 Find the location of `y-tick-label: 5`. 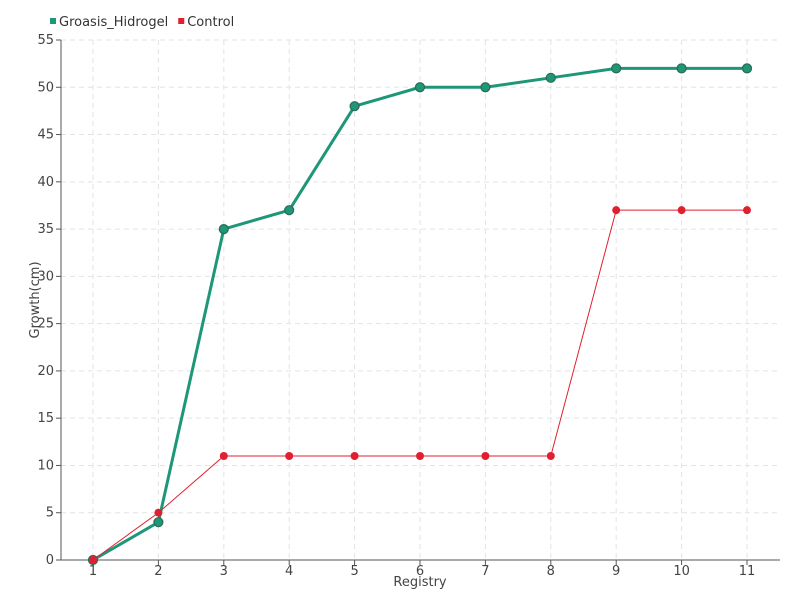

y-tick-label: 5 is located at coordinates (50, 513).